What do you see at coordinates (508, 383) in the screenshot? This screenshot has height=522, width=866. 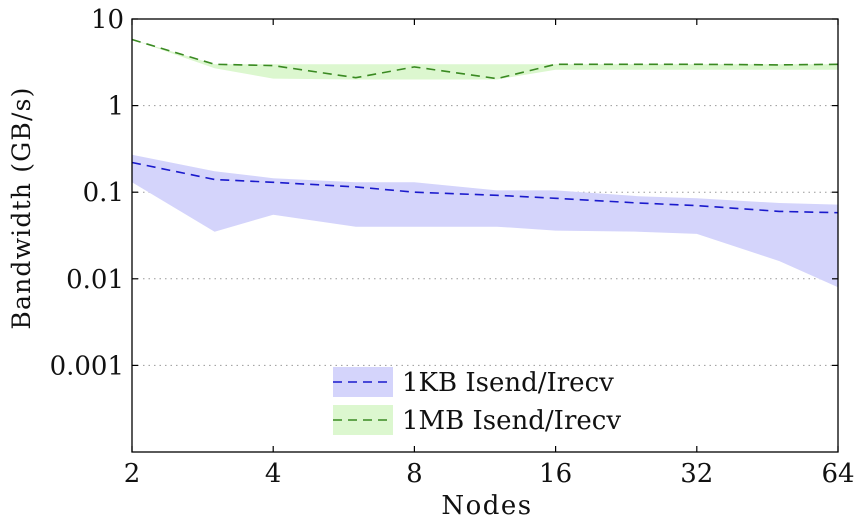 I see `legend-1kb-label: 1KB Isend/Irecv` at bounding box center [508, 383].